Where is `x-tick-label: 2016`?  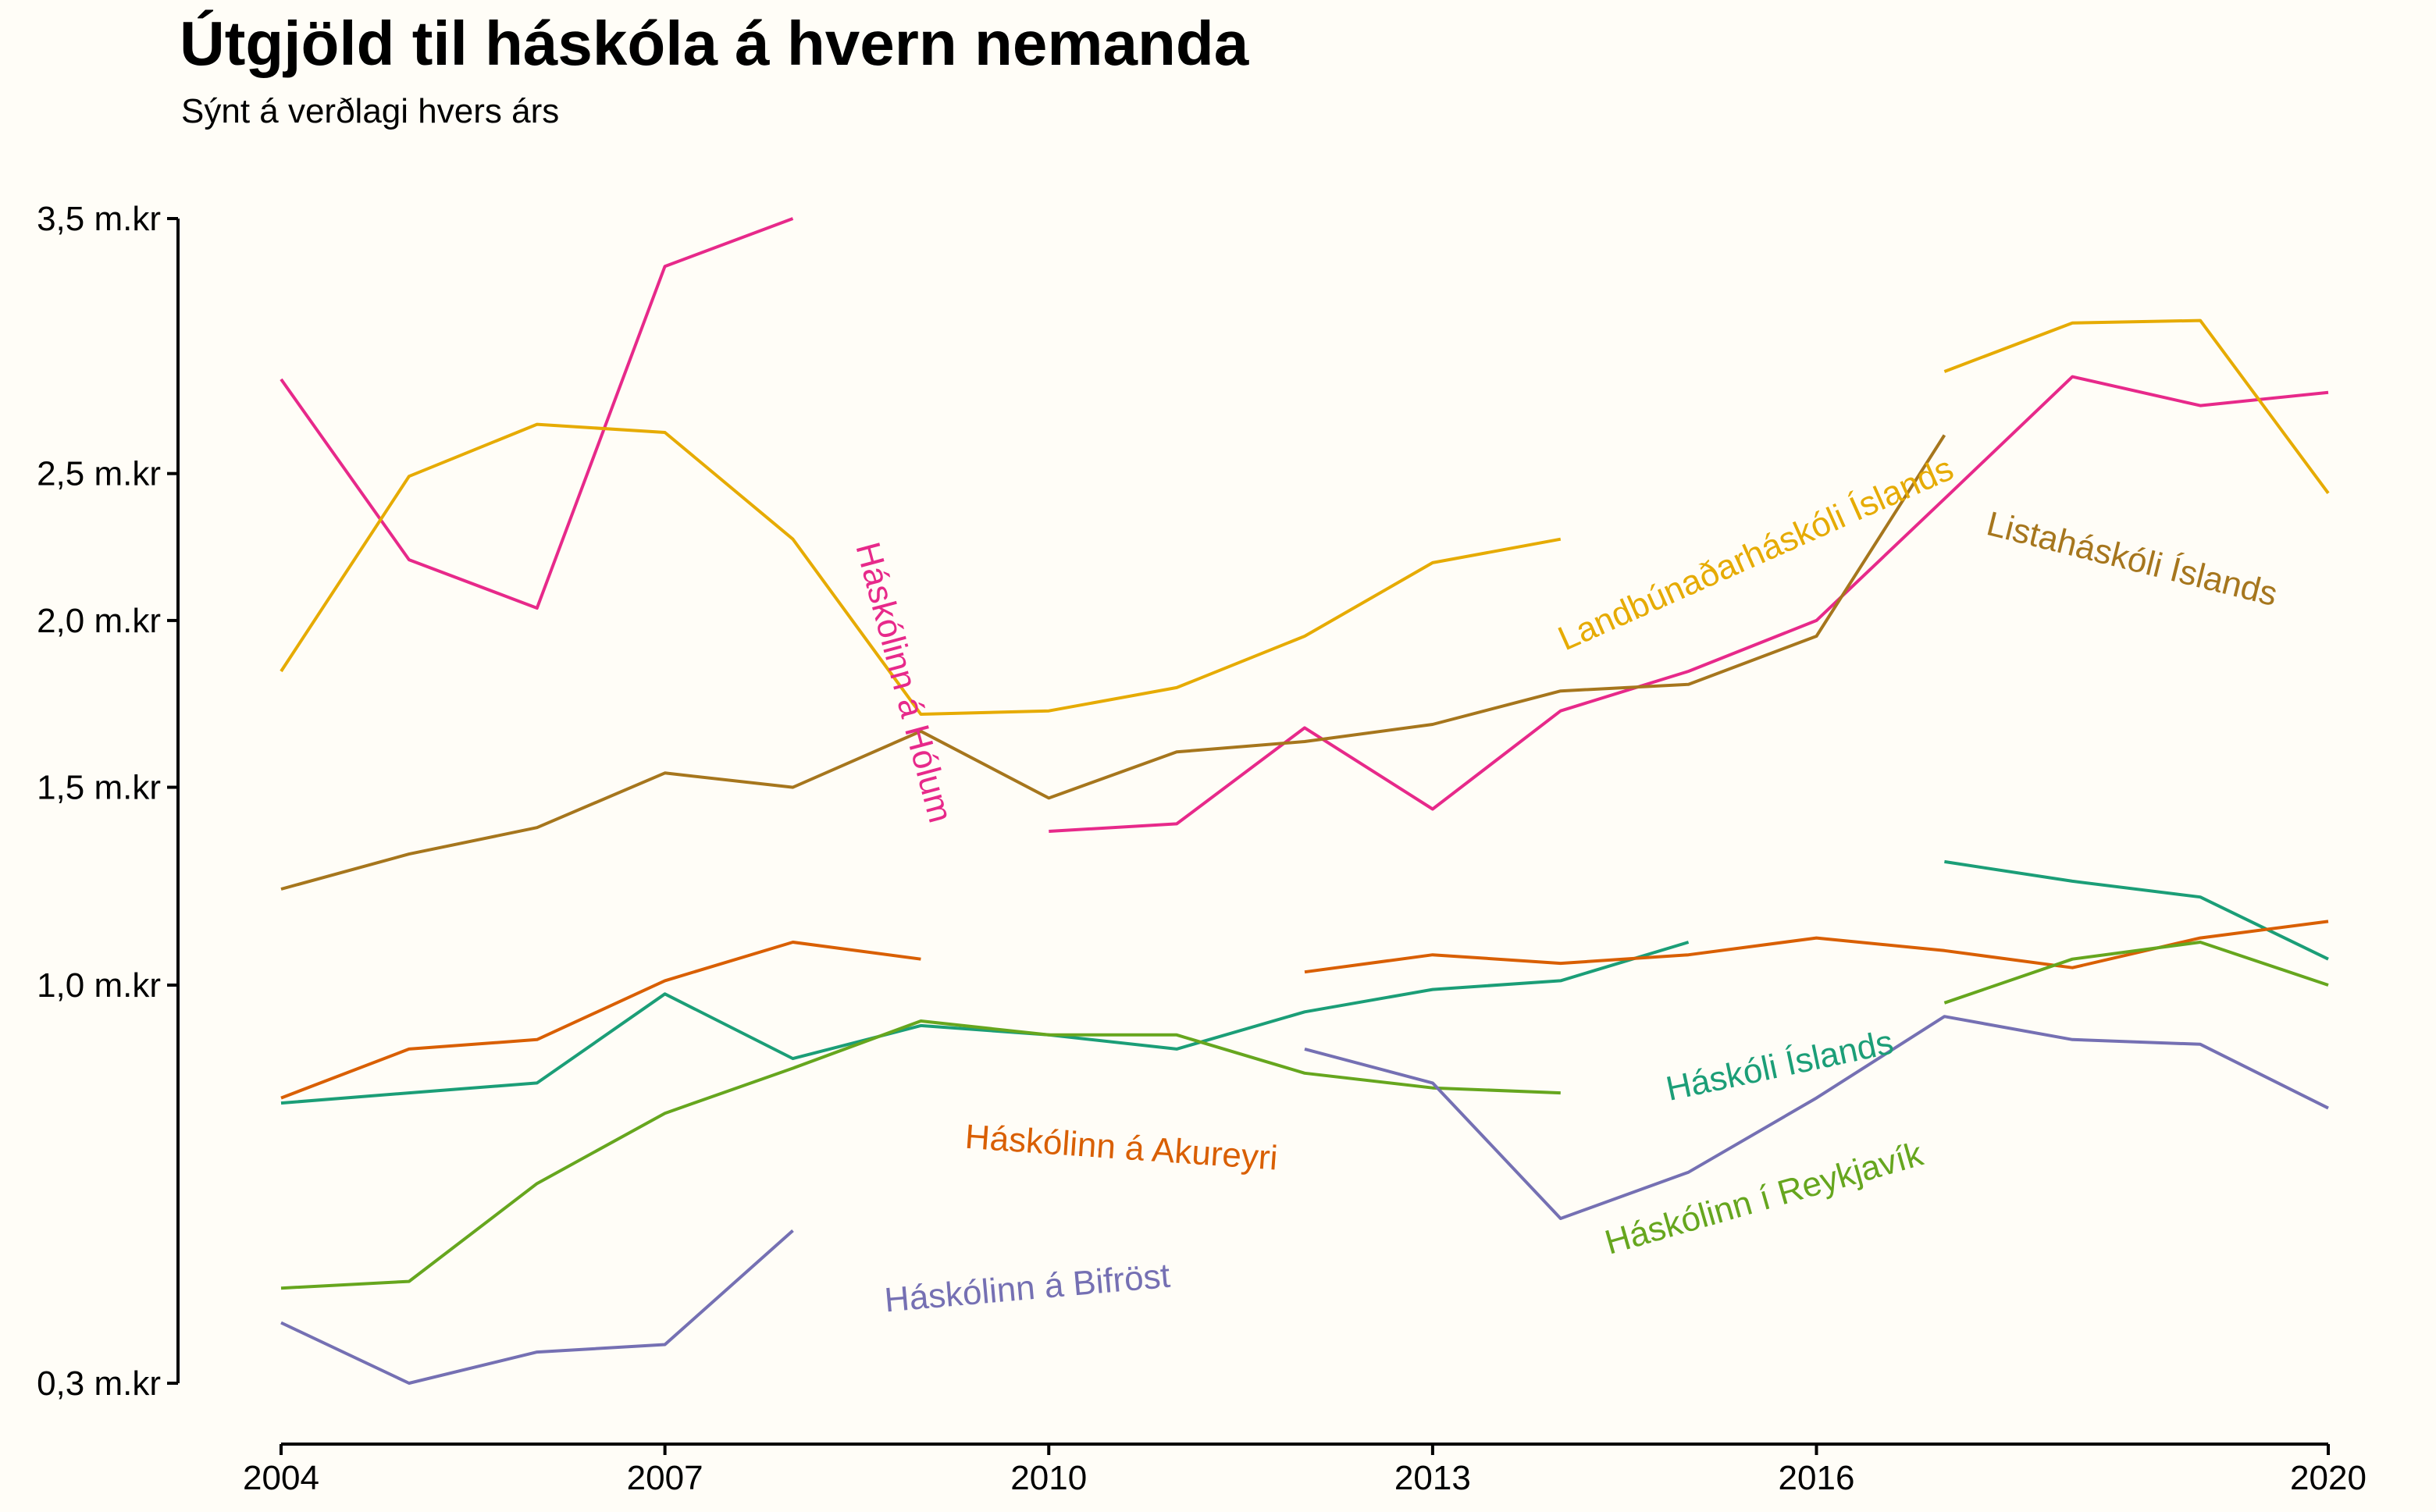 x-tick-label: 2016 is located at coordinates (1817, 1478).